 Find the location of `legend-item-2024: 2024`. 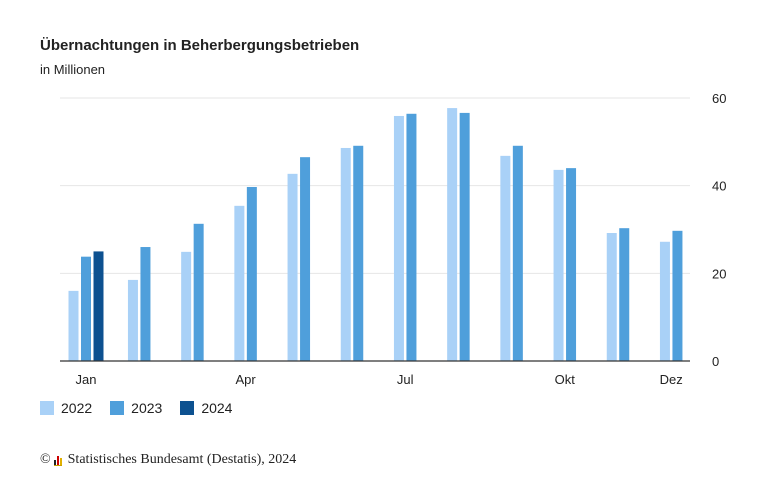

legend-item-2024: 2024 is located at coordinates (206, 408).